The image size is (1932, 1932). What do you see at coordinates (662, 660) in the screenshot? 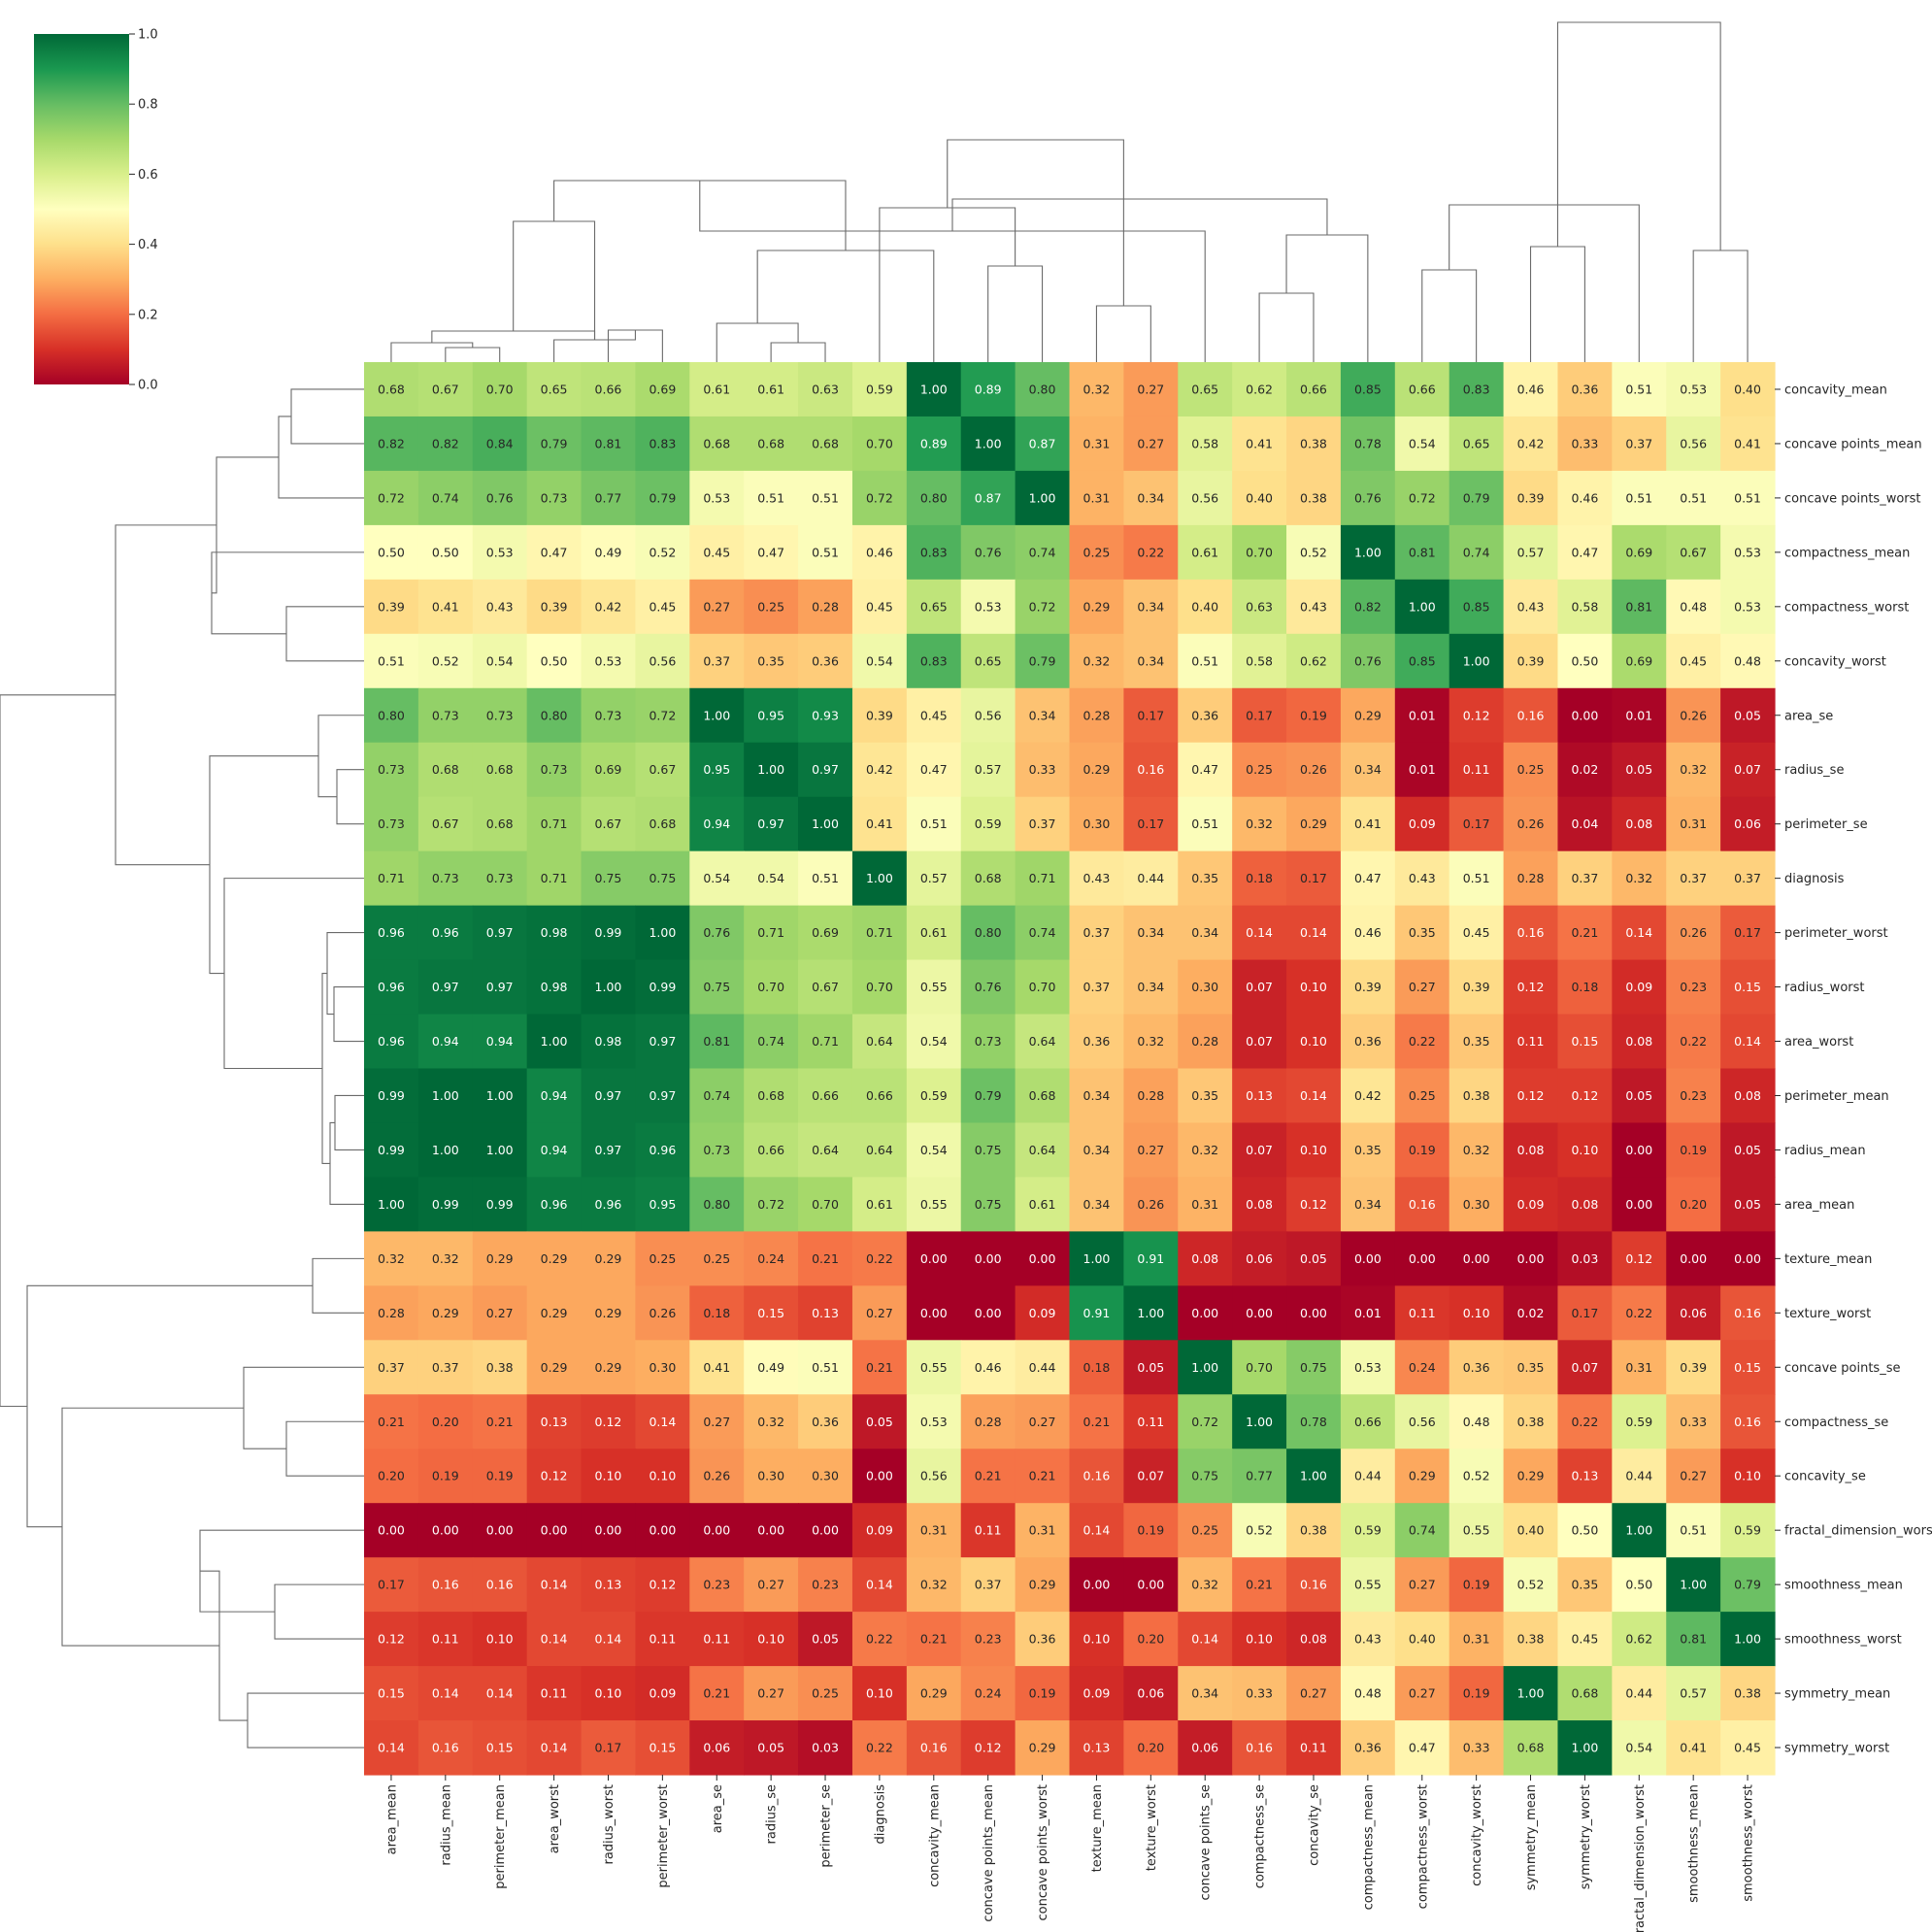
I see `cell-value: 0.56` at bounding box center [662, 660].